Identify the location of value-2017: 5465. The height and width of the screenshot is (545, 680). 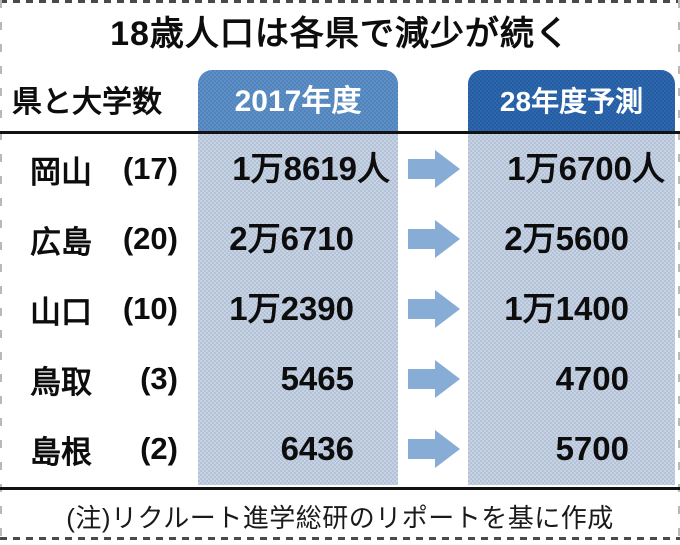
(317, 378).